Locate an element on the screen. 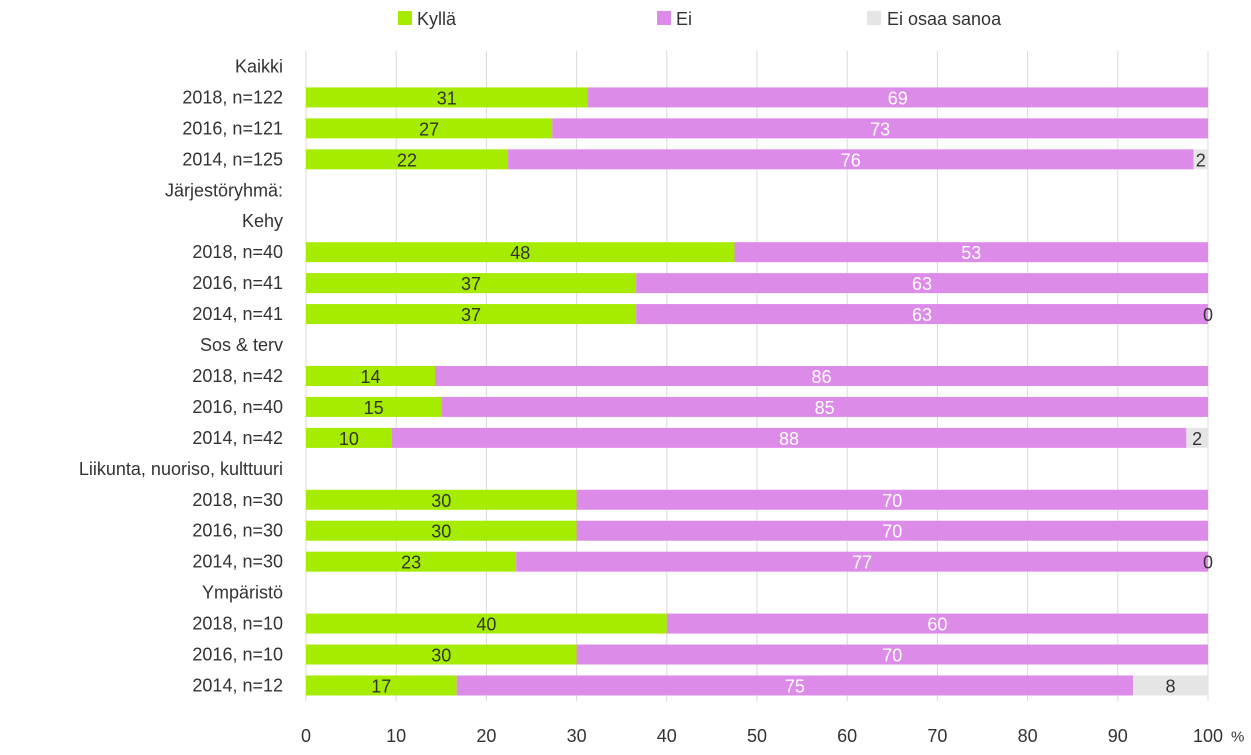  value-label: 60 is located at coordinates (937, 625).